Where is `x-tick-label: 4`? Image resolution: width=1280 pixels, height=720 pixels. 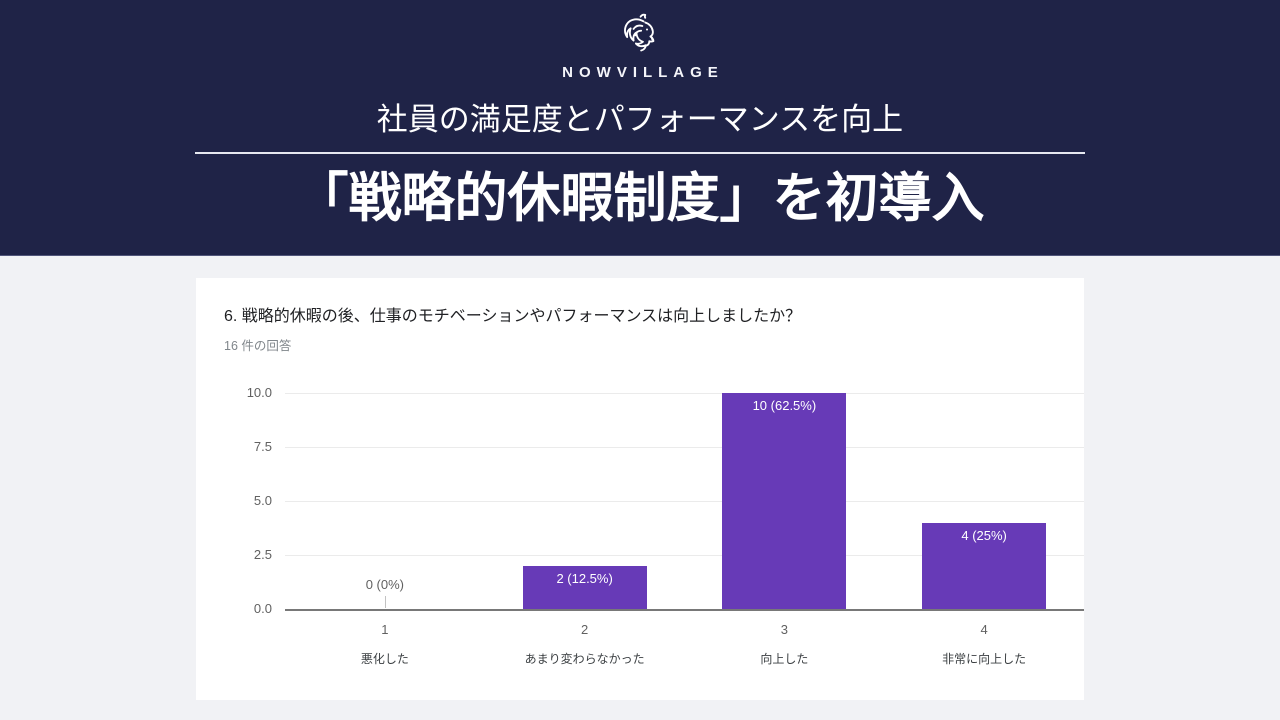 x-tick-label: 4 is located at coordinates (984, 629).